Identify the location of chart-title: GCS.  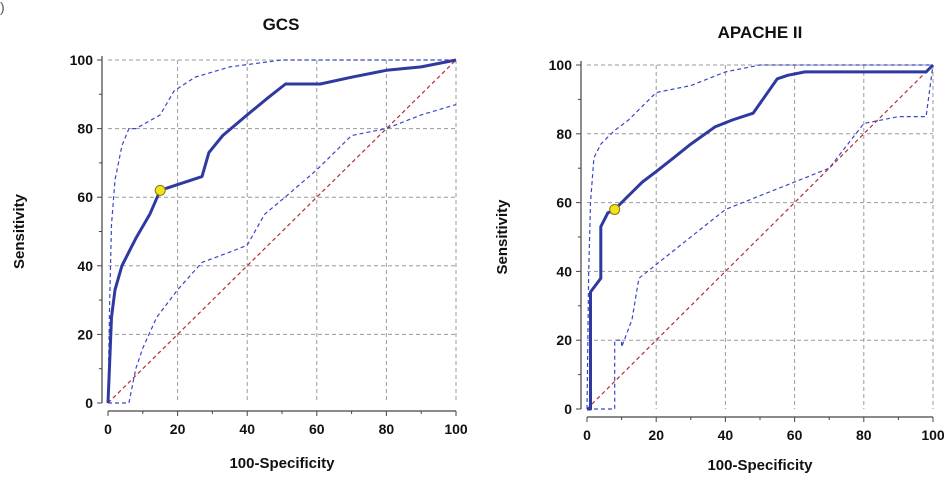
(281, 24).